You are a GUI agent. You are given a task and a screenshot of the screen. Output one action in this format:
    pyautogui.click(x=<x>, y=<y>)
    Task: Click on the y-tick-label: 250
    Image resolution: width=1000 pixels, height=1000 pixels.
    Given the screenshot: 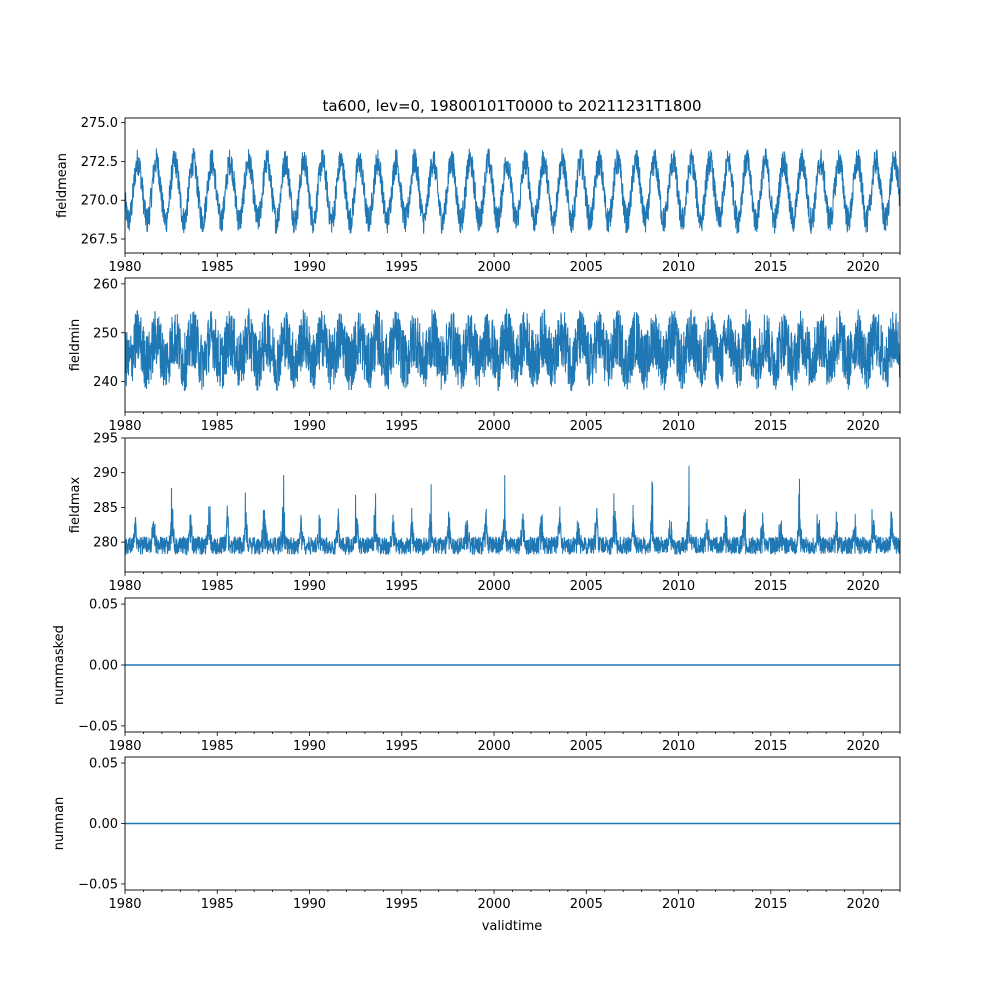 What is the action you would take?
    pyautogui.click(x=105, y=333)
    